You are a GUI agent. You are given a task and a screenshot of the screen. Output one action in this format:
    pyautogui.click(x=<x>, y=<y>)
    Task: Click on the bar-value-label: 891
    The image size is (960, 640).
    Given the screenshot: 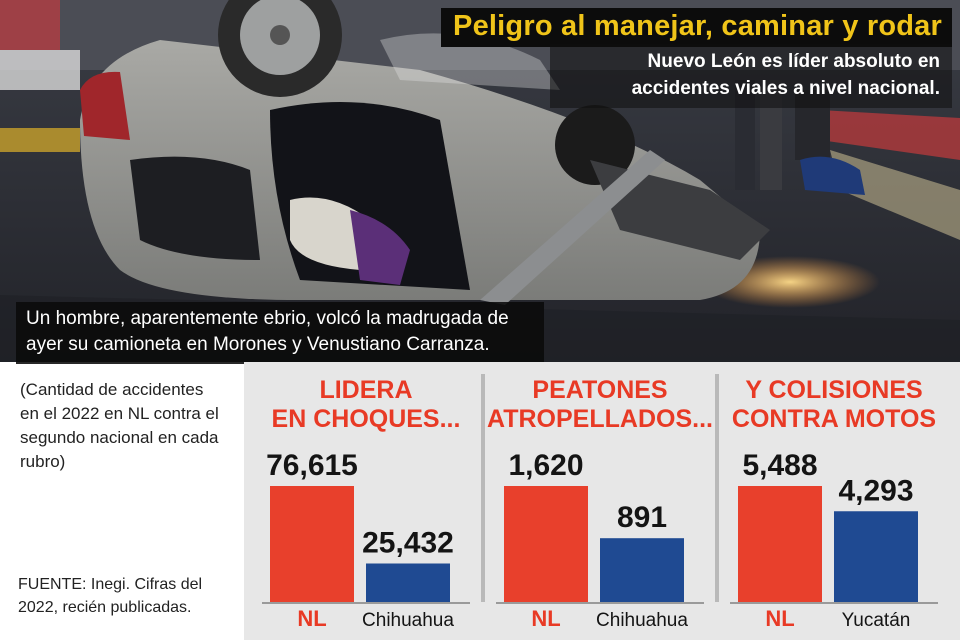 What is the action you would take?
    pyautogui.click(x=642, y=517)
    